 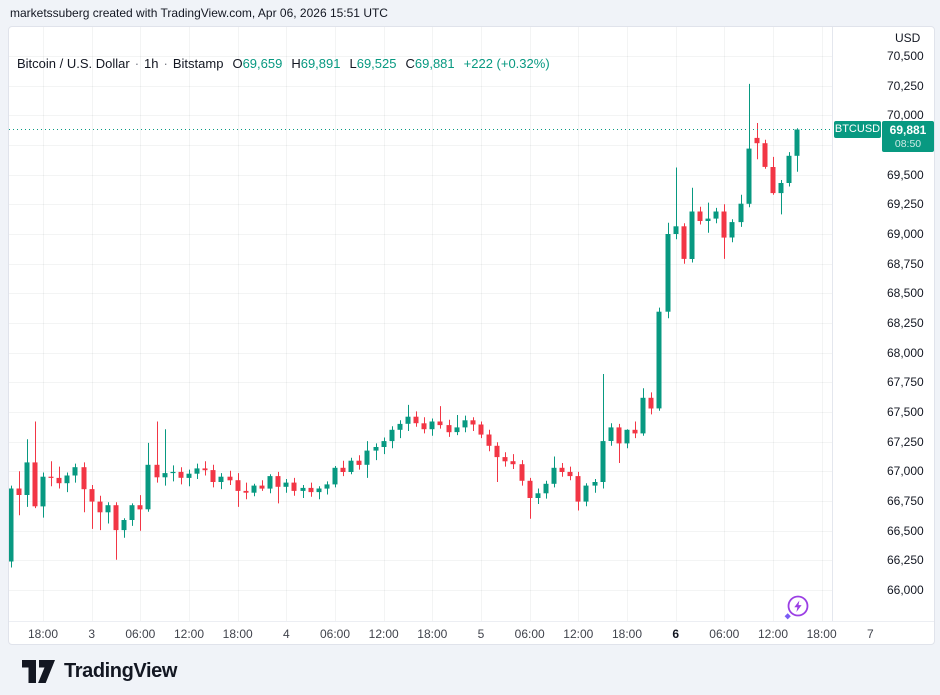 What do you see at coordinates (908, 129) in the screenshot?
I see `last-price-value: 69,881` at bounding box center [908, 129].